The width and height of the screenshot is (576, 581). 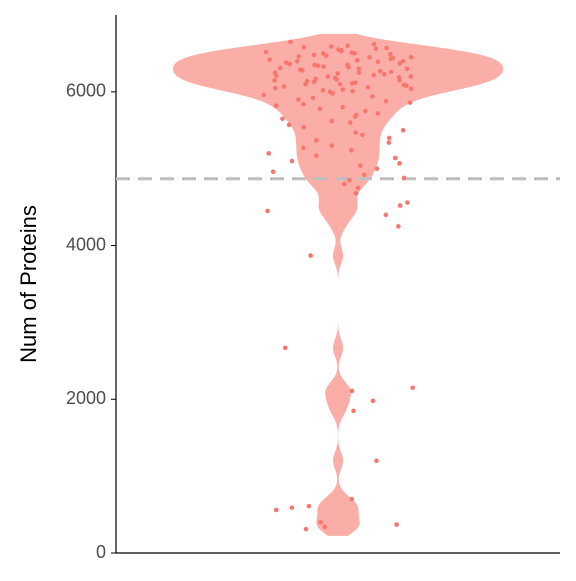 What do you see at coordinates (86, 91) in the screenshot?
I see `y-tick-label: 6000` at bounding box center [86, 91].